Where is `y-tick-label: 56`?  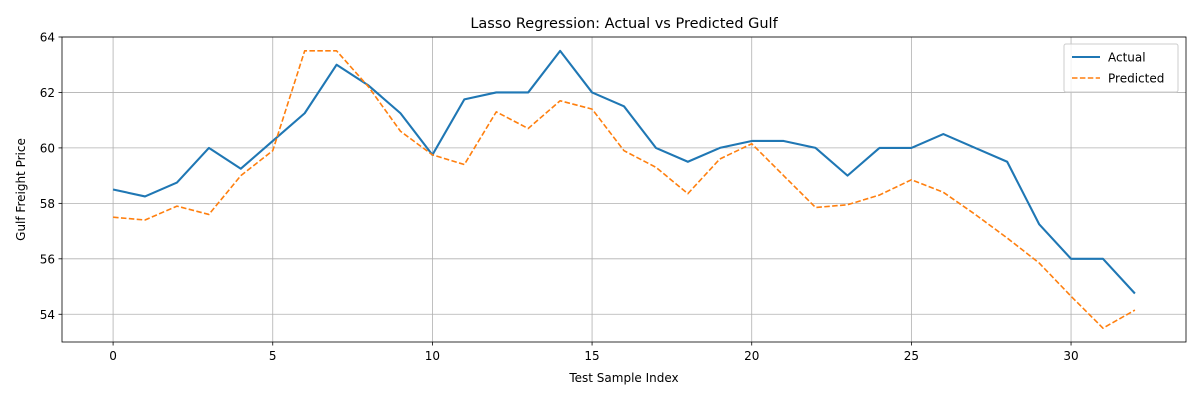 y-tick-label: 56 is located at coordinates (47, 259).